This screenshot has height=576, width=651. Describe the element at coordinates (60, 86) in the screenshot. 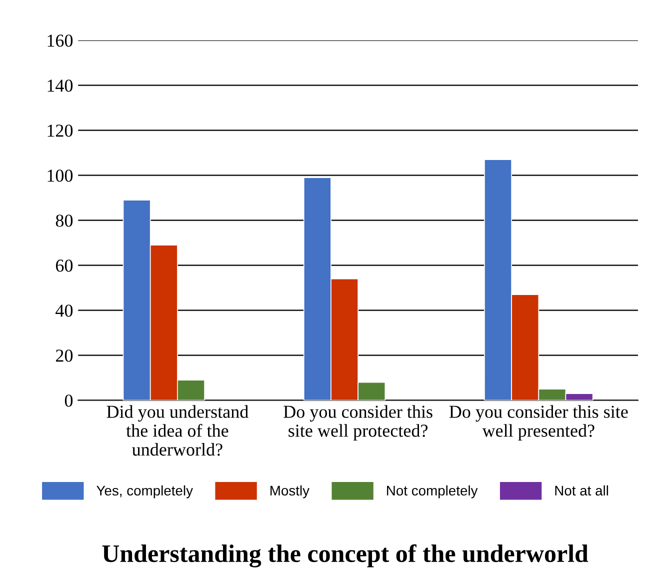

I see `y-tick-label: 140` at that location.